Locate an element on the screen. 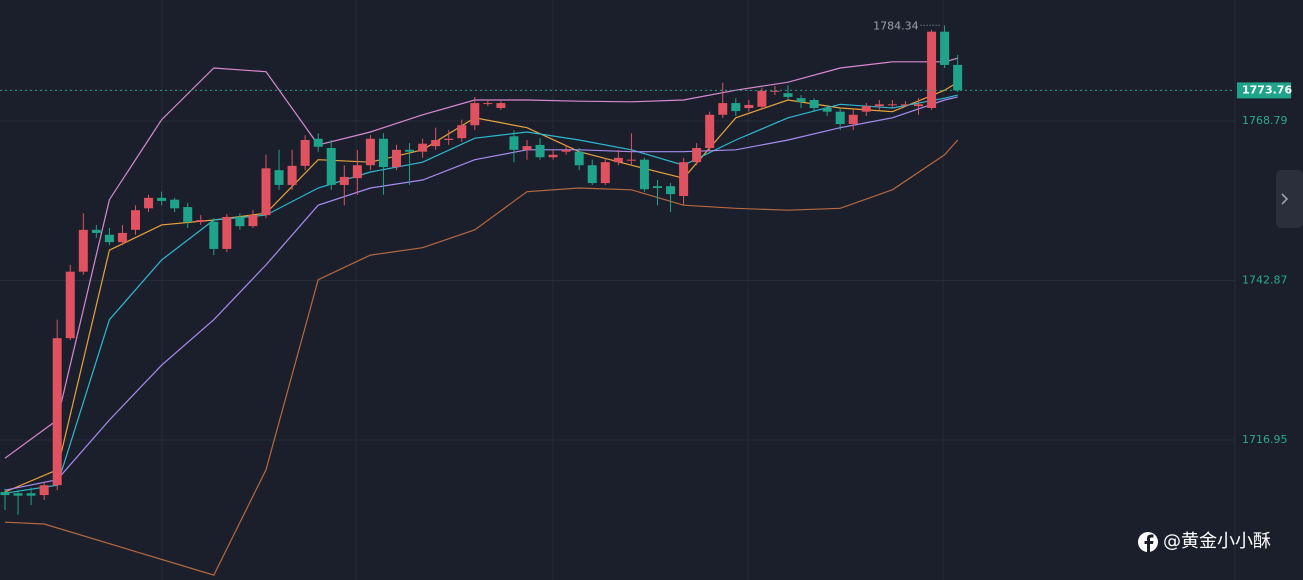 The image size is (1303, 580). last-price-label: 1773.76 is located at coordinates (1267, 89).